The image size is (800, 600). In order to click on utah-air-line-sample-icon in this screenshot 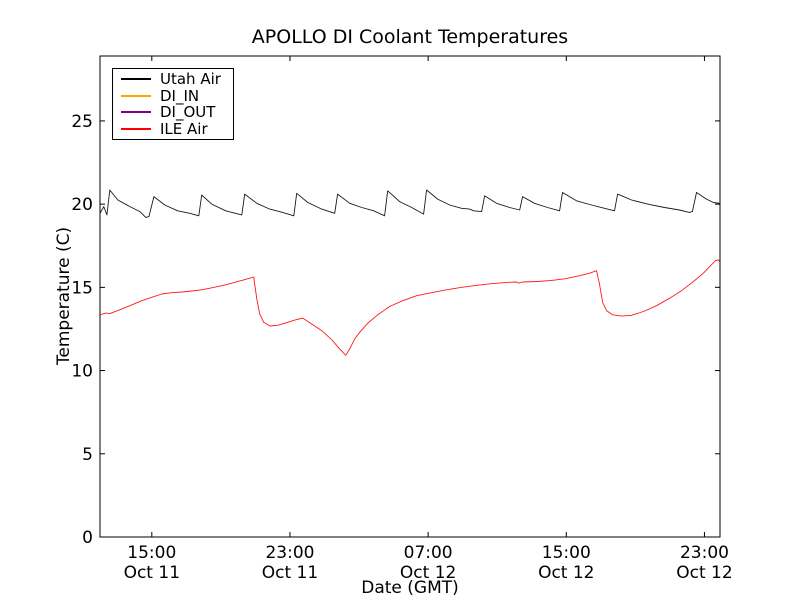, I will do `click(136, 79)`.